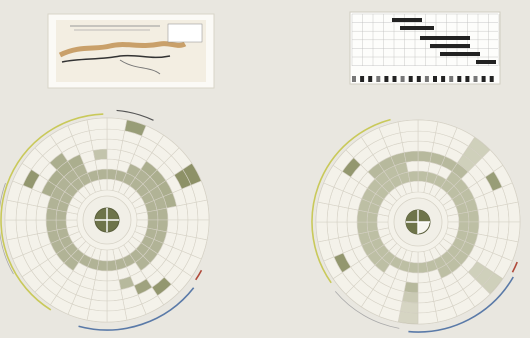 The image size is (530, 338). I want to click on hub-fill, so click(424, 216).